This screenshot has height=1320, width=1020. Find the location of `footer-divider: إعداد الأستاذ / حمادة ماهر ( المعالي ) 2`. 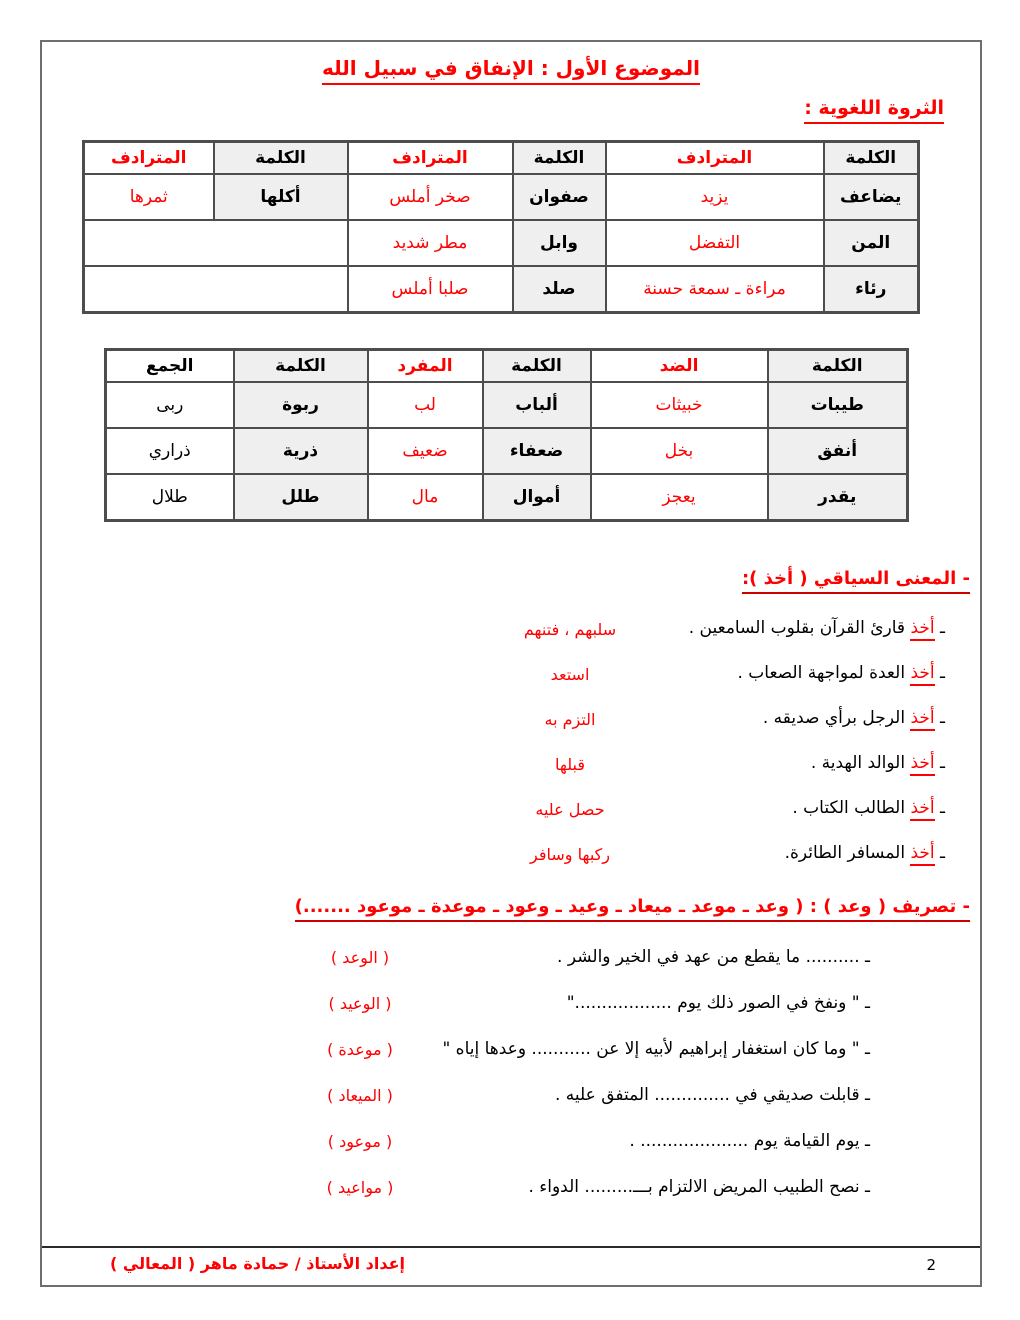

footer-divider: إعداد الأستاذ / حمادة ماهر ( المعالي ) 2 is located at coordinates (511, 1265).